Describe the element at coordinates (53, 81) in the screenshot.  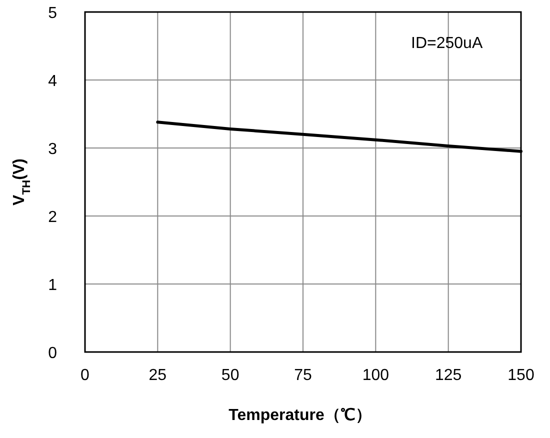
I see `y-tick-label: 4` at that location.